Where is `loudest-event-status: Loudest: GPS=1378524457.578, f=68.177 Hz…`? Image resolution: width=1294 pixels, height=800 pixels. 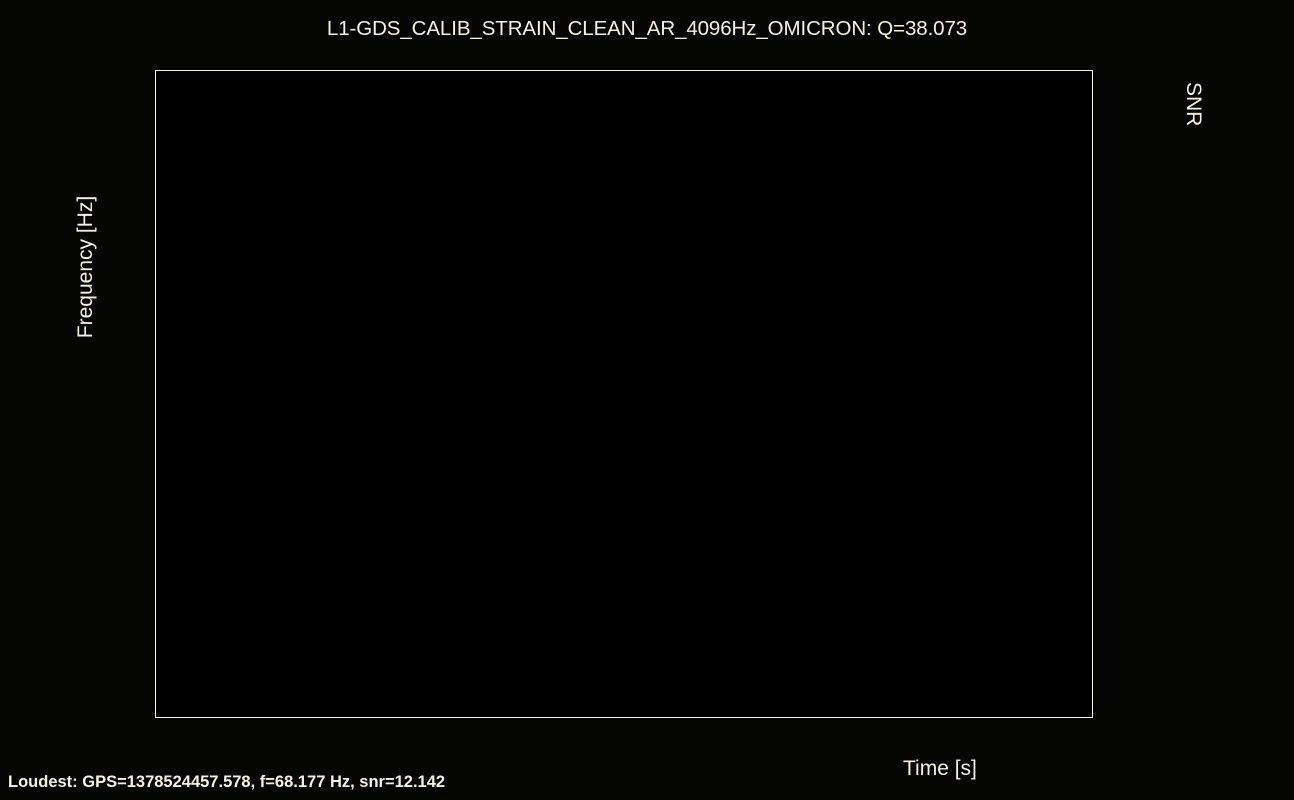
loudest-event-status: Loudest: GPS=1378524457.578, f=68.177 Hz… is located at coordinates (227, 782).